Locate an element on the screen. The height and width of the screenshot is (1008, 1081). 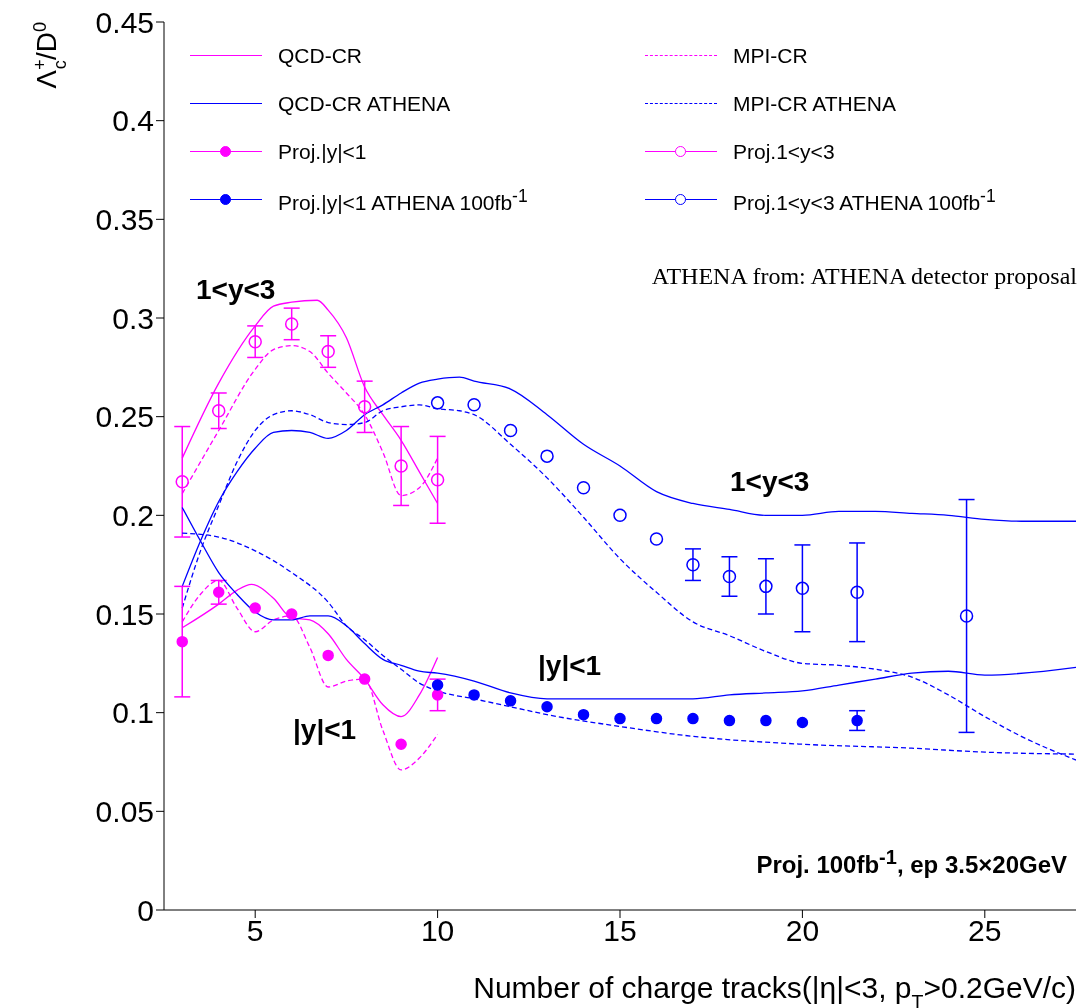
legend-label: MPI-CR is located at coordinates (770, 56).